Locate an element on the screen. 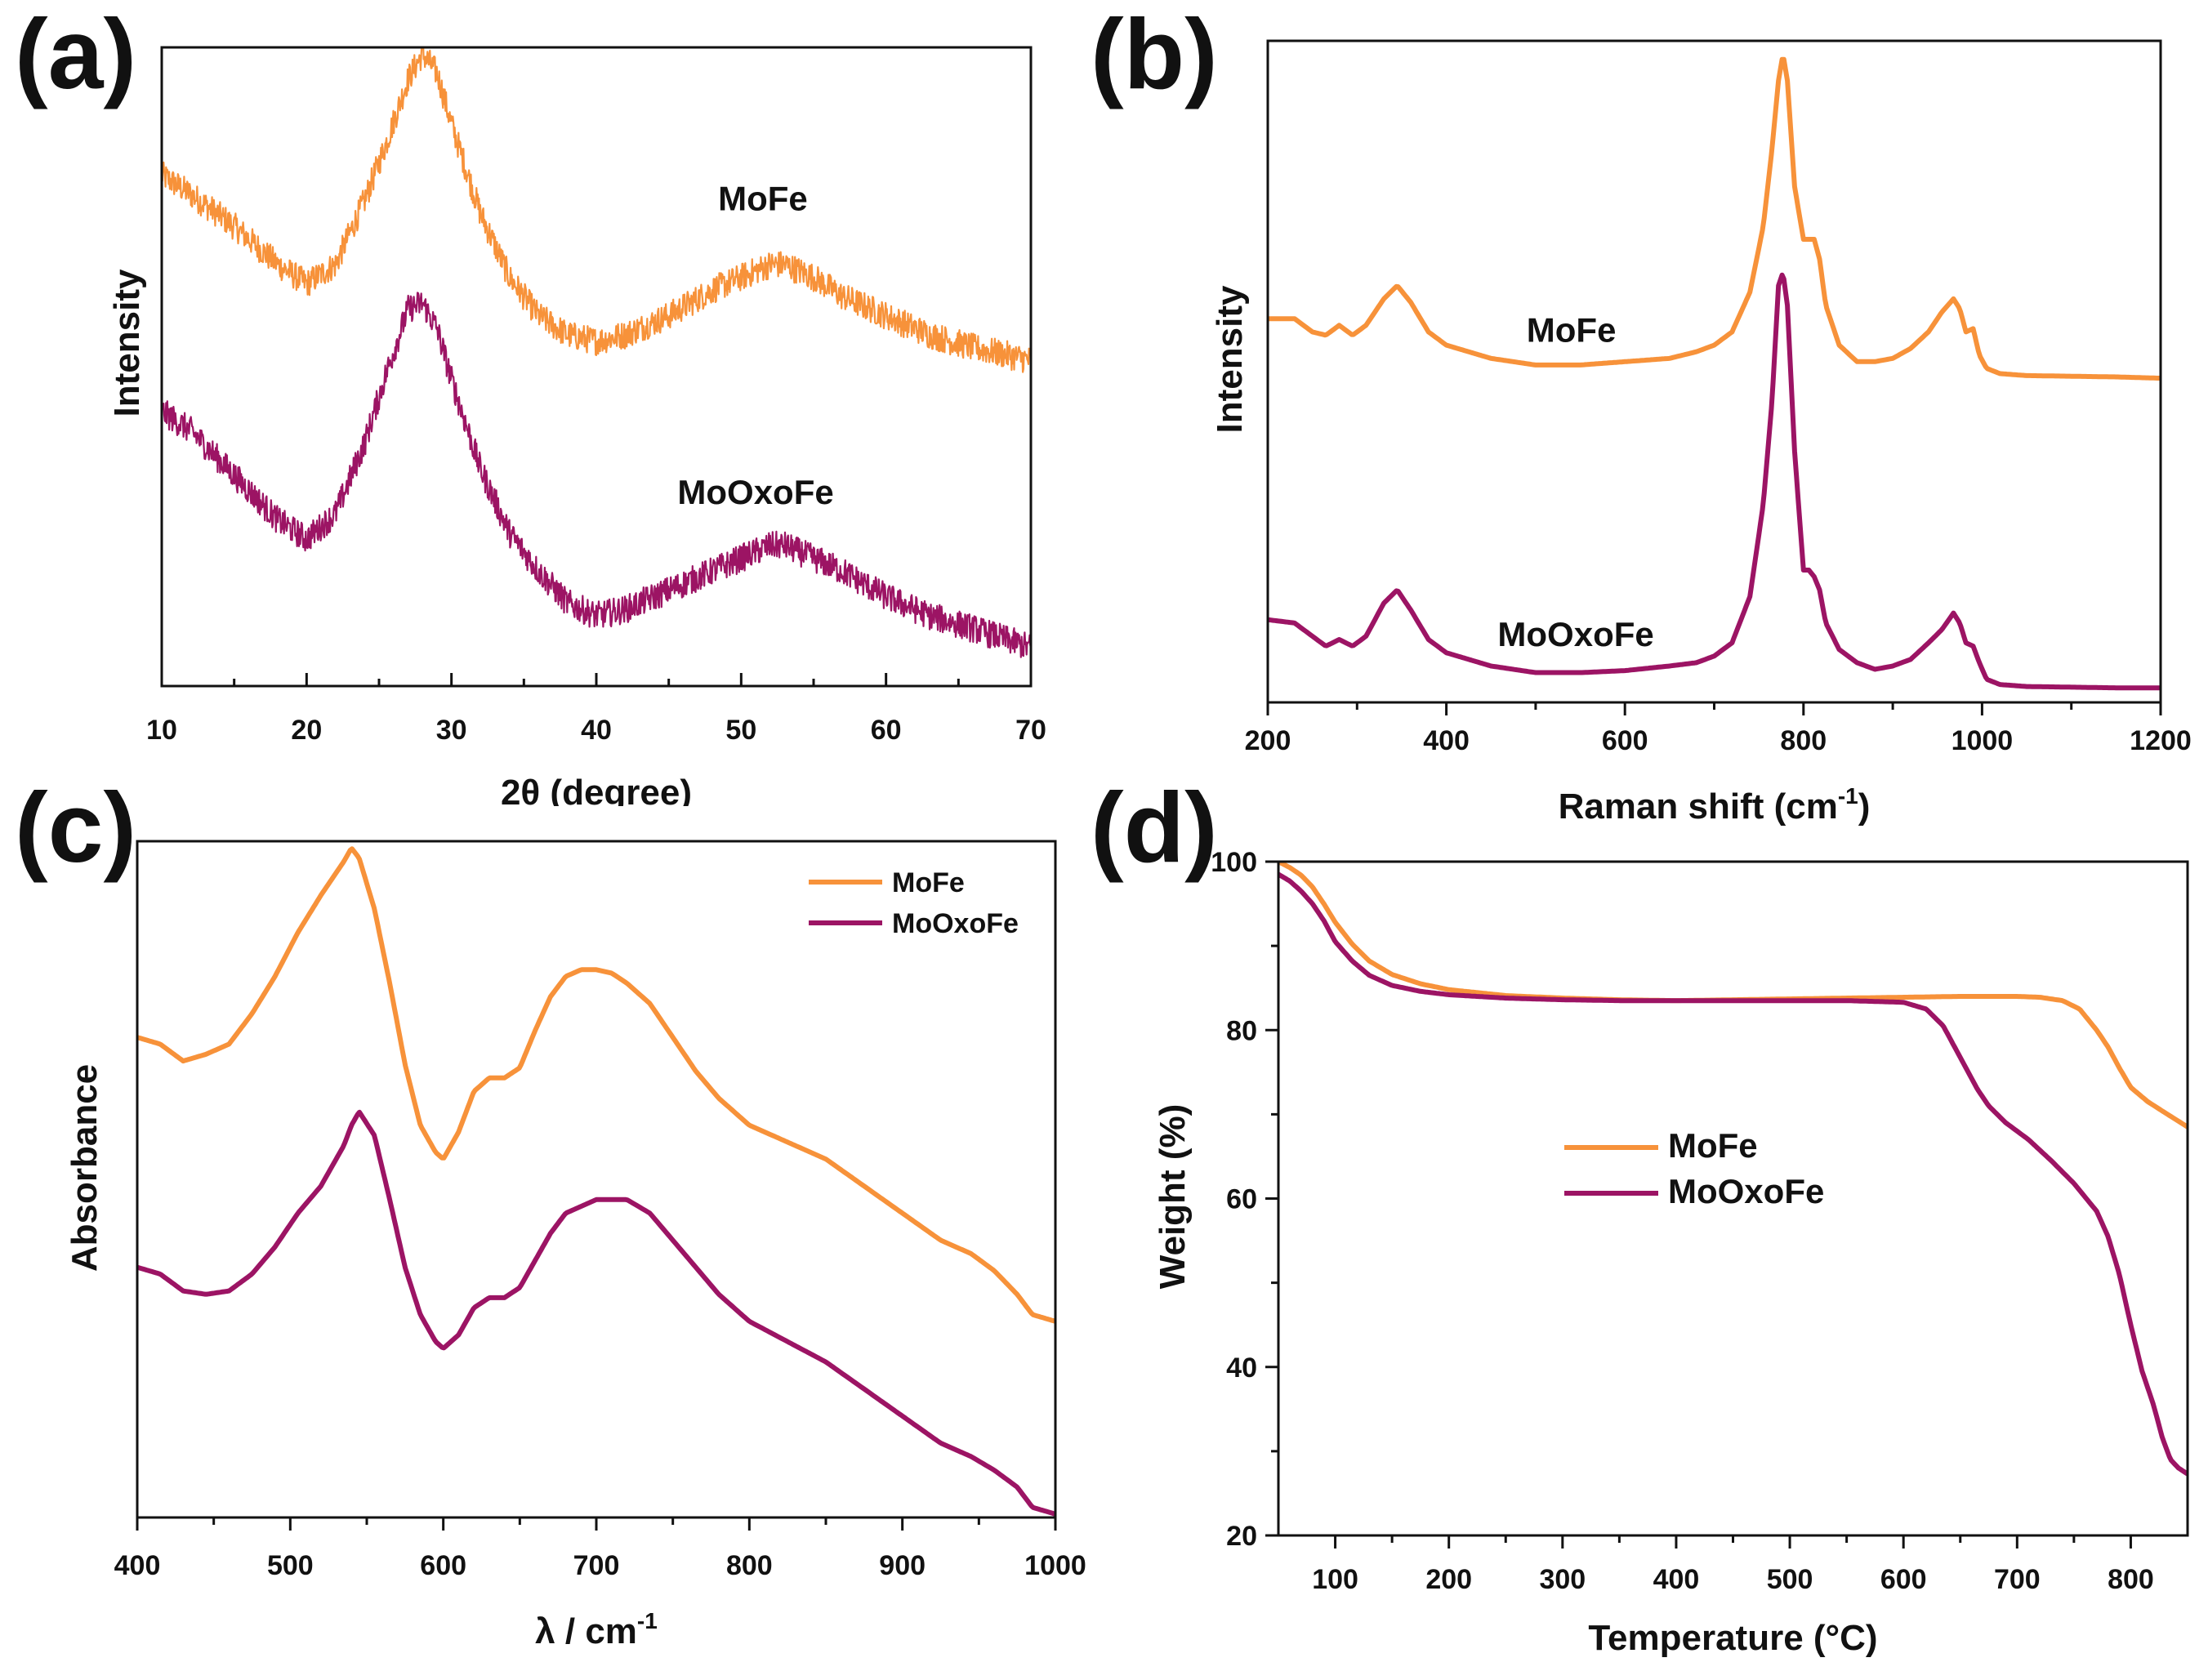 The image size is (2208, 1680). x-tick-label: 10 is located at coordinates (161, 730).